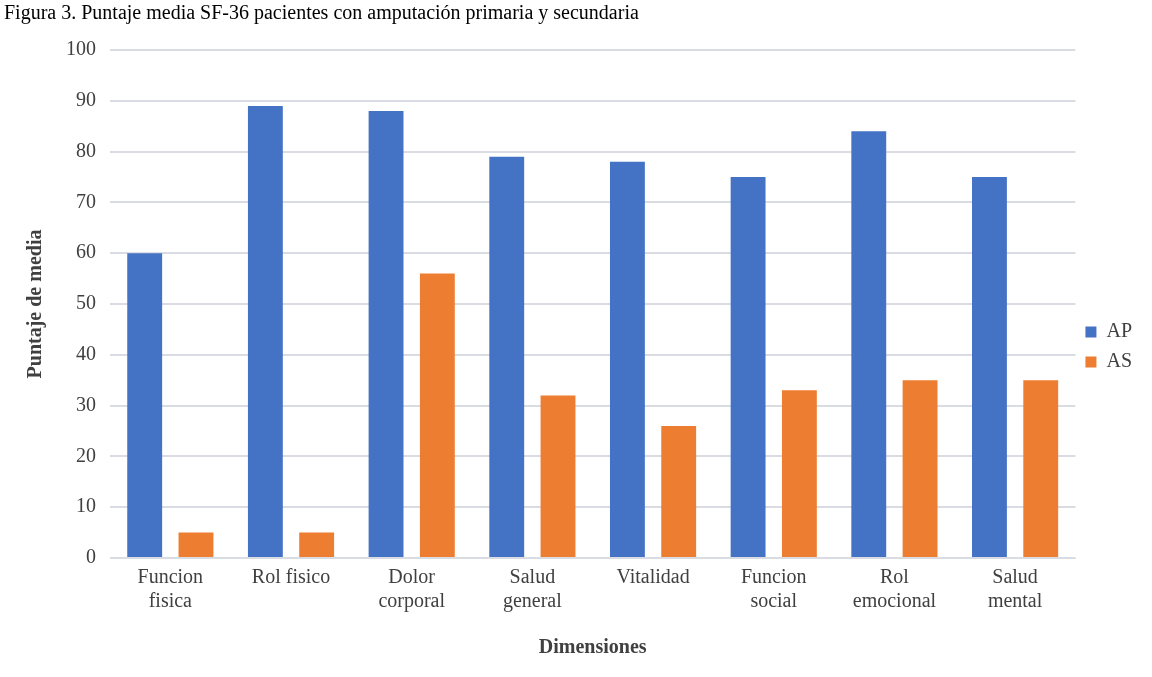 This screenshot has height=677, width=1152. Describe the element at coordinates (321, 12) in the screenshot. I see `chart-title: Figura 3. Puntaje media SF-36 pacientes con amputación primaria y secundaria` at that location.